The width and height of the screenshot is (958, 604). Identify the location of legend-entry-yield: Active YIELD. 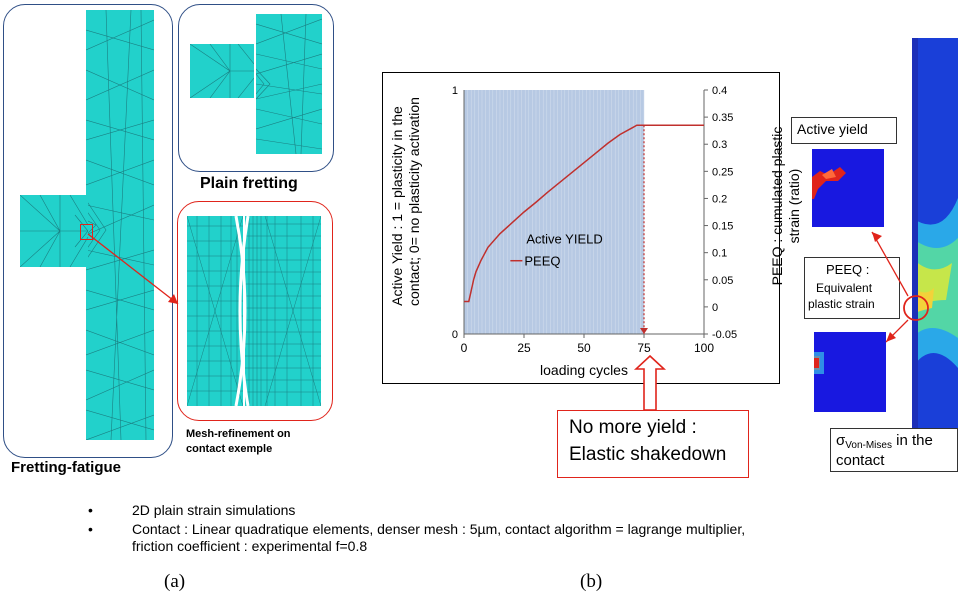
(564, 239).